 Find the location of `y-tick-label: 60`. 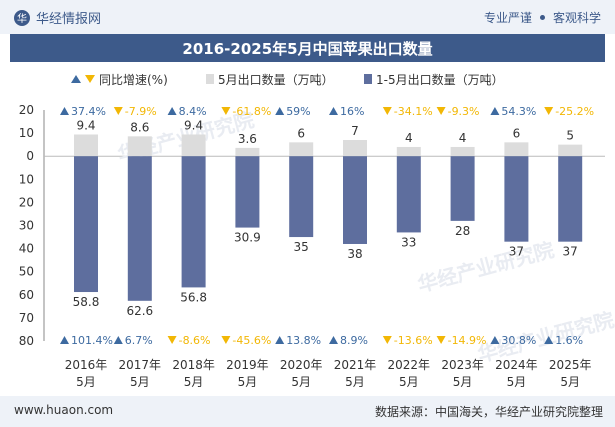

y-tick-label: 60 is located at coordinates (26, 295).